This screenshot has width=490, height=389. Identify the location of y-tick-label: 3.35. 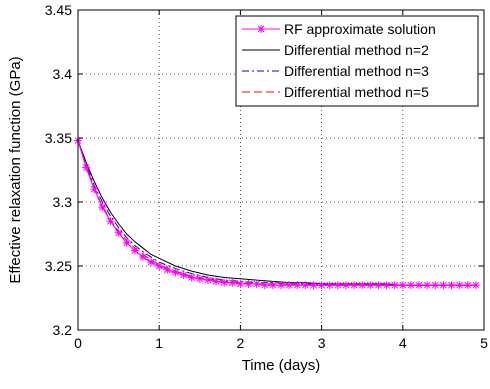
(58, 138).